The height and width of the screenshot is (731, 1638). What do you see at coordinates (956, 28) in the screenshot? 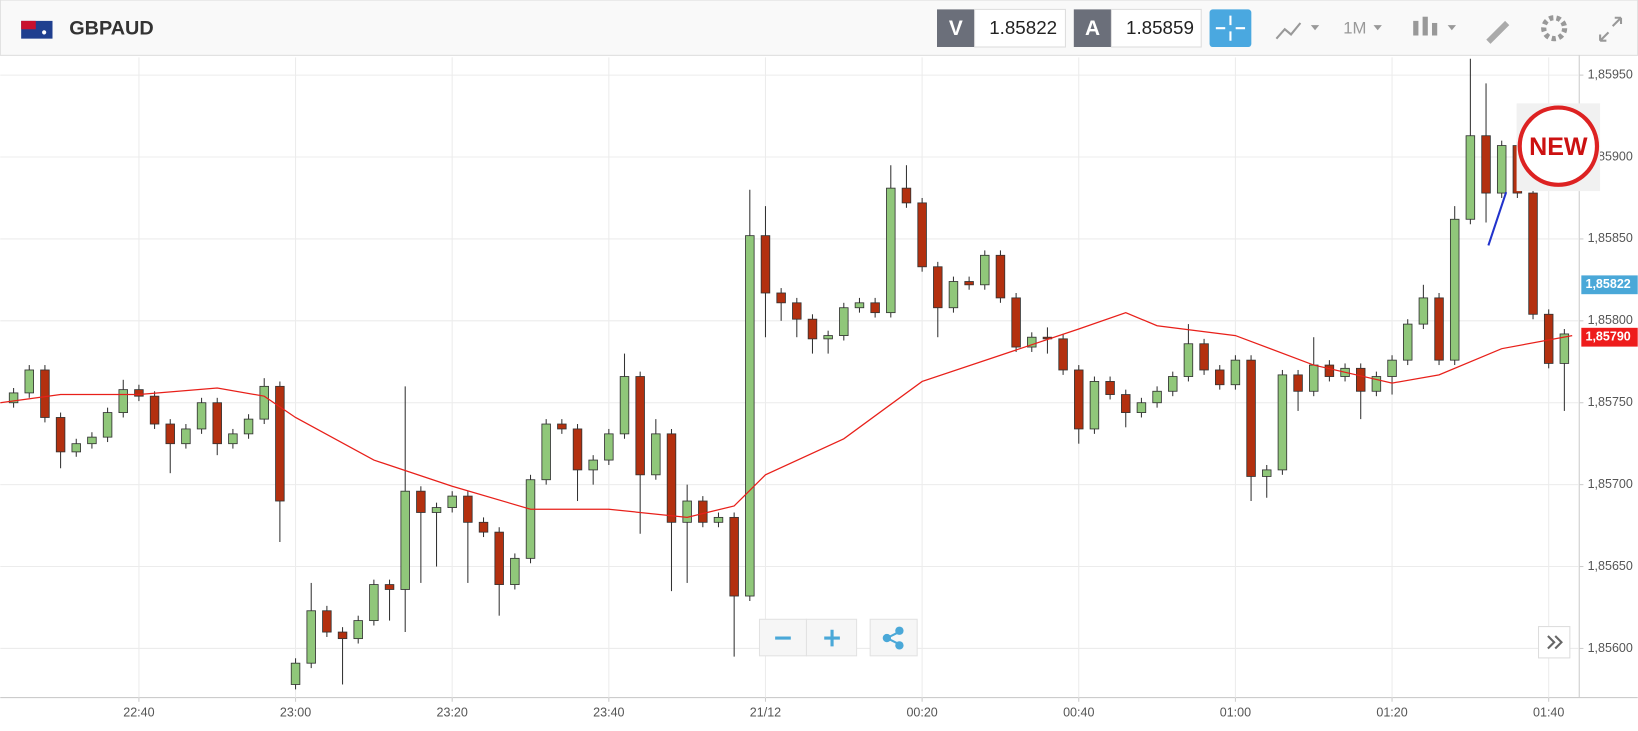
I see `bid-button` at bounding box center [956, 28].